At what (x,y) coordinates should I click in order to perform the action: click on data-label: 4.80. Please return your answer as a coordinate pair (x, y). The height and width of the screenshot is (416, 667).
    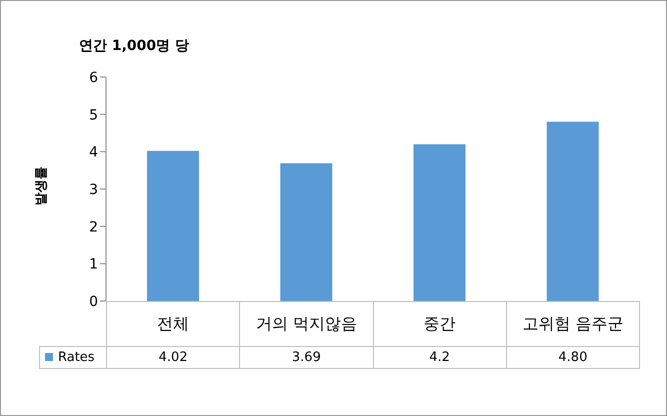
    Looking at the image, I should click on (573, 357).